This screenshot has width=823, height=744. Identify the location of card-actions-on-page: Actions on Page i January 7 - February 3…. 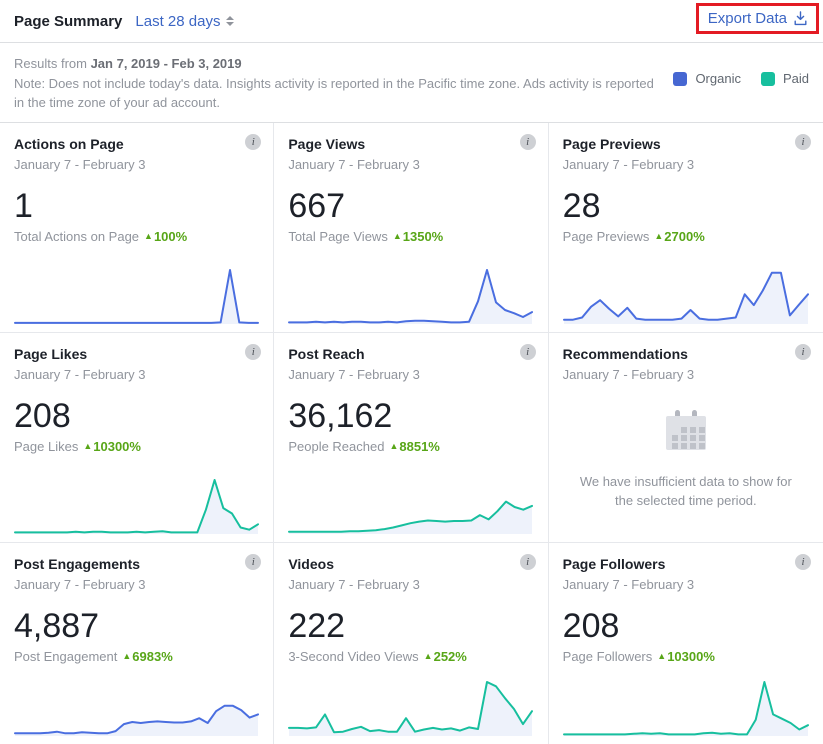
(137, 227).